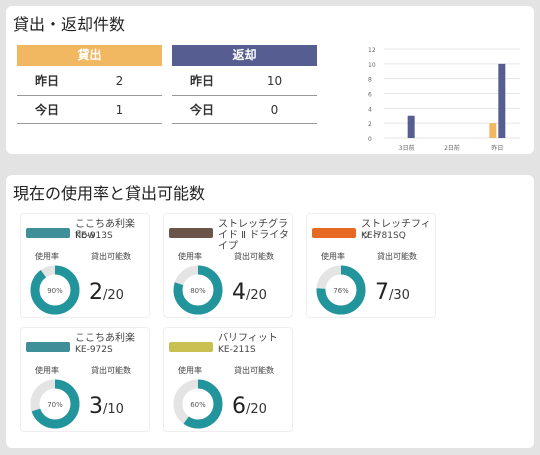 The height and width of the screenshot is (455, 540). I want to click on available-value: 7, so click(382, 292).